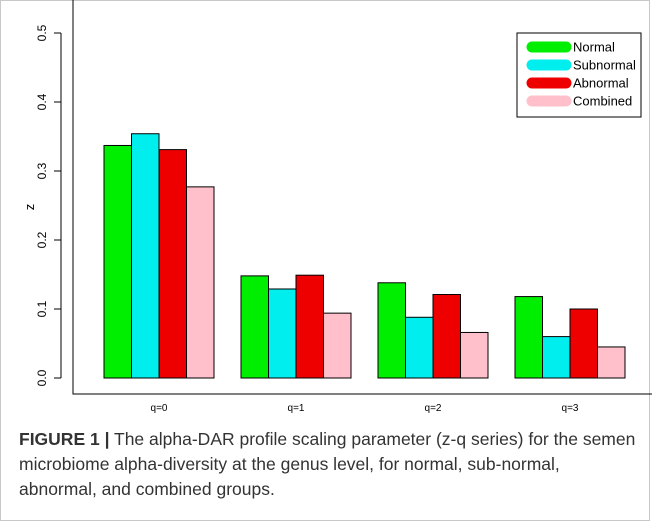 Image resolution: width=652 pixels, height=523 pixels. What do you see at coordinates (42, 101) in the screenshot?
I see `y-tick-label: 0.4` at bounding box center [42, 101].